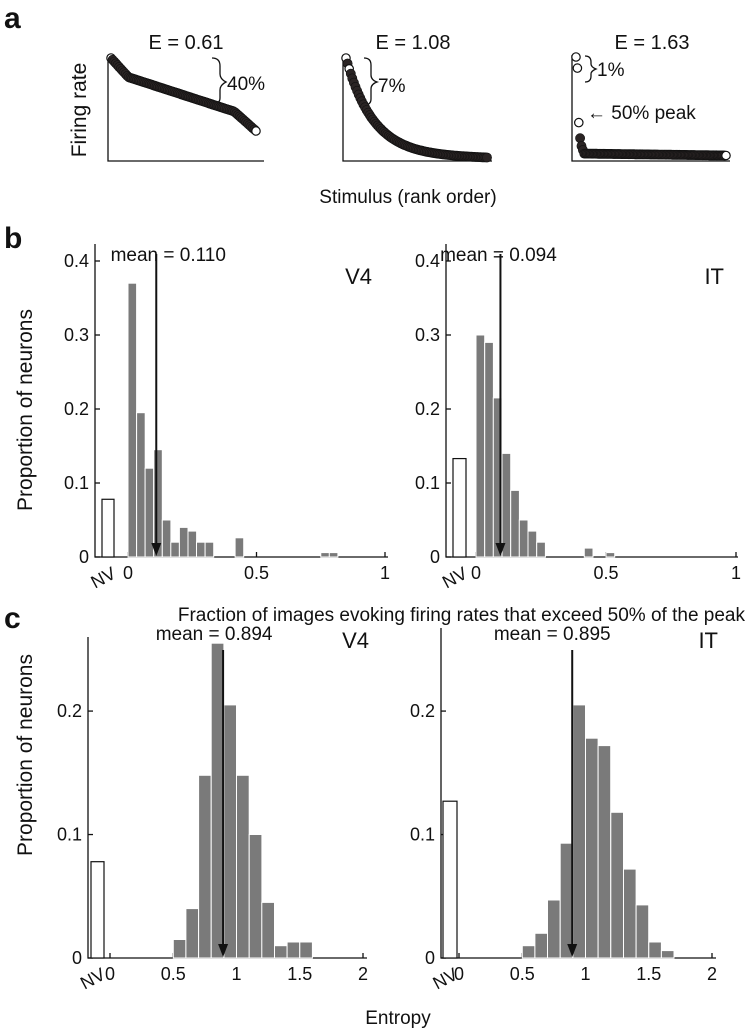  What do you see at coordinates (358, 276) in the screenshot?
I see `region-label: V4` at bounding box center [358, 276].